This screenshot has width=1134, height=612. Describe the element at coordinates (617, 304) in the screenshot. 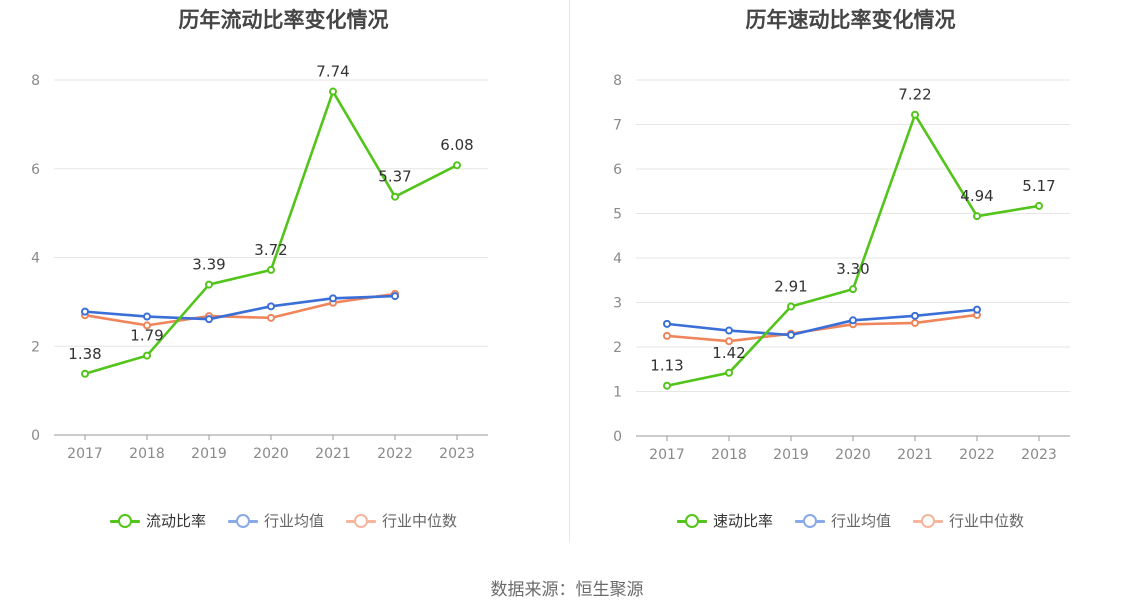

I see `y-tick-label: 3` at that location.